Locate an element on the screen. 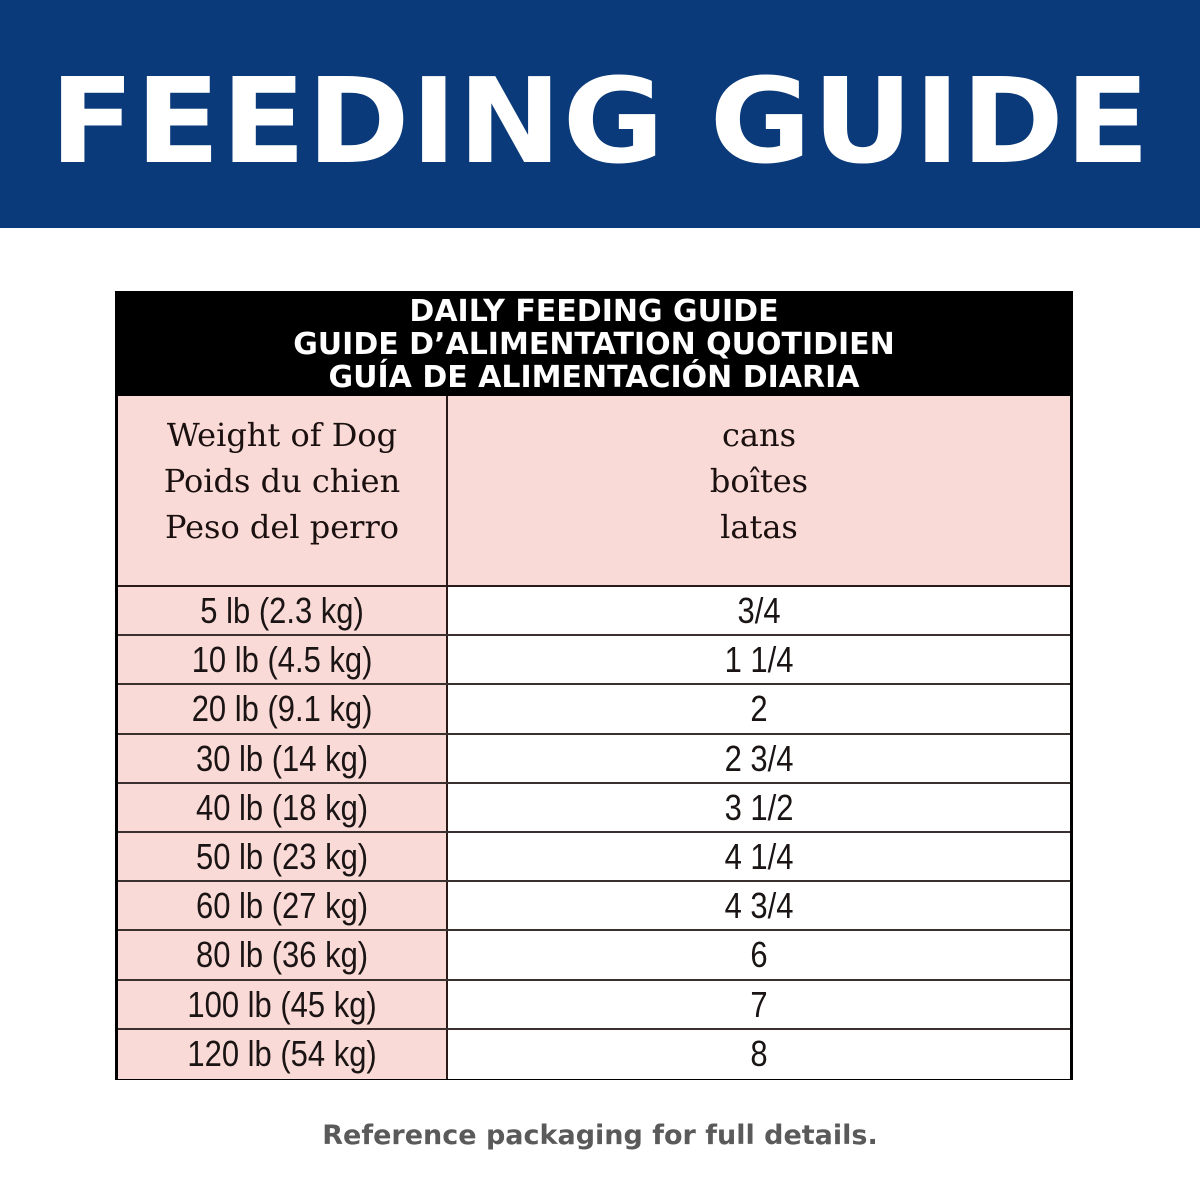 This screenshot has width=1200, height=1200. weight-cell: 50 lb (23 kg) is located at coordinates (283, 856).